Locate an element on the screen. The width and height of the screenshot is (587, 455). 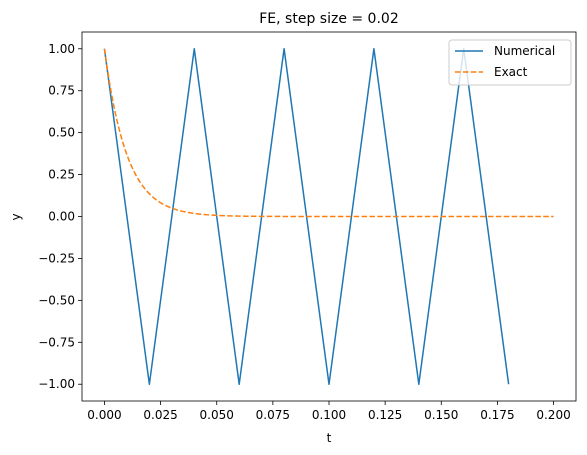
x-tick-label: 0.000 is located at coordinates (104, 415).